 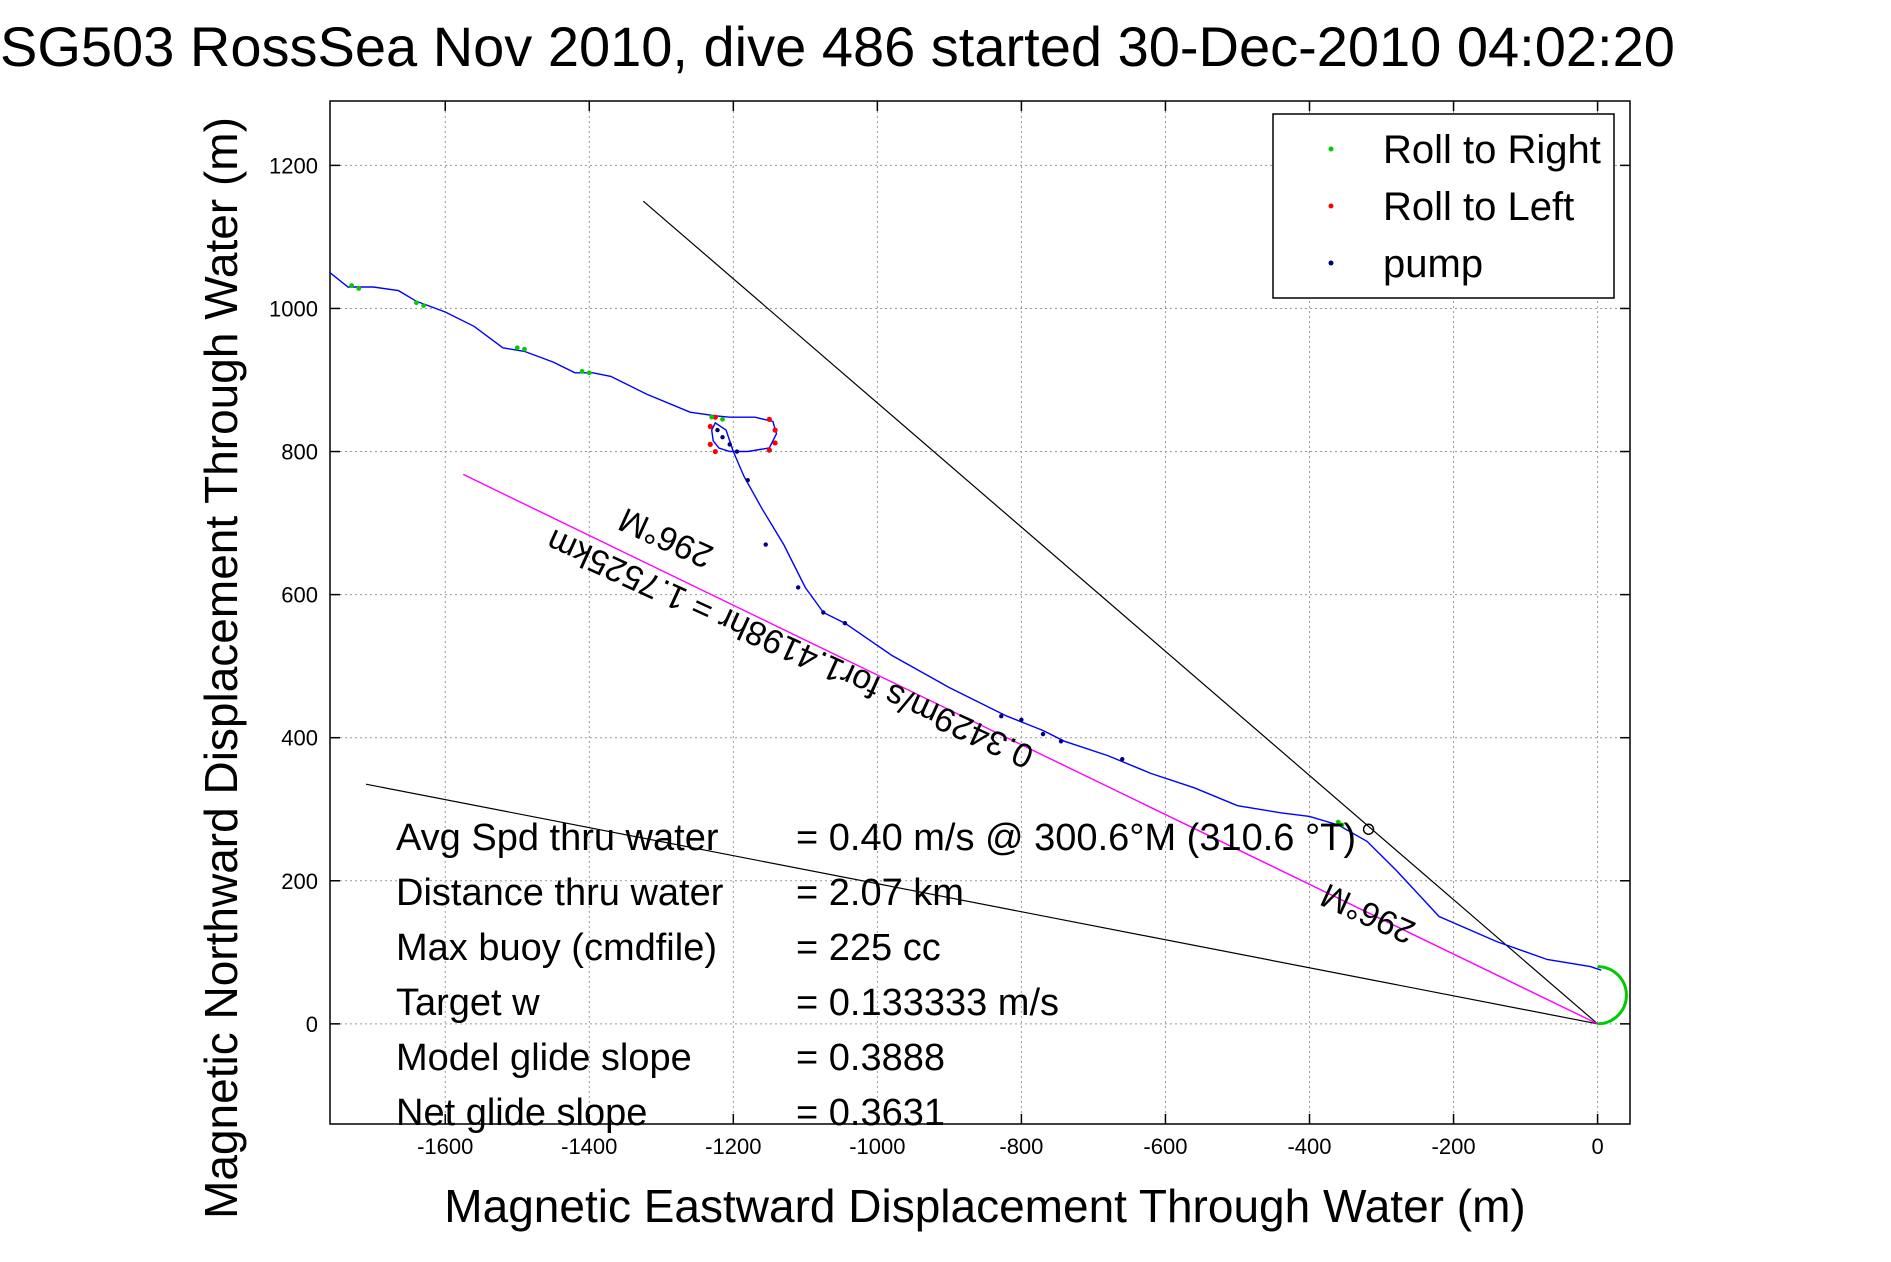 I want to click on y-tick-label: 800, so click(x=299, y=452).